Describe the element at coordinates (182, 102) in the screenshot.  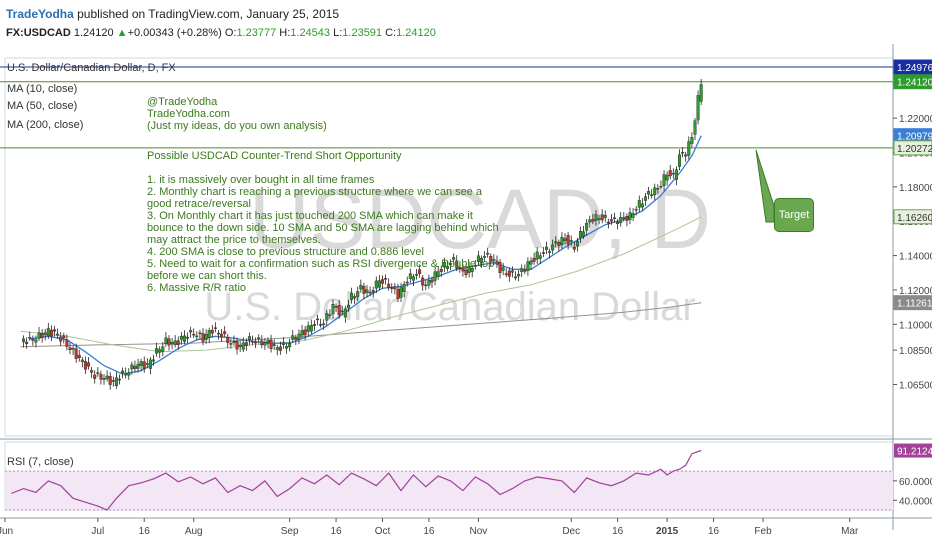
I see `author-note-line: @TradeYodha` at that location.